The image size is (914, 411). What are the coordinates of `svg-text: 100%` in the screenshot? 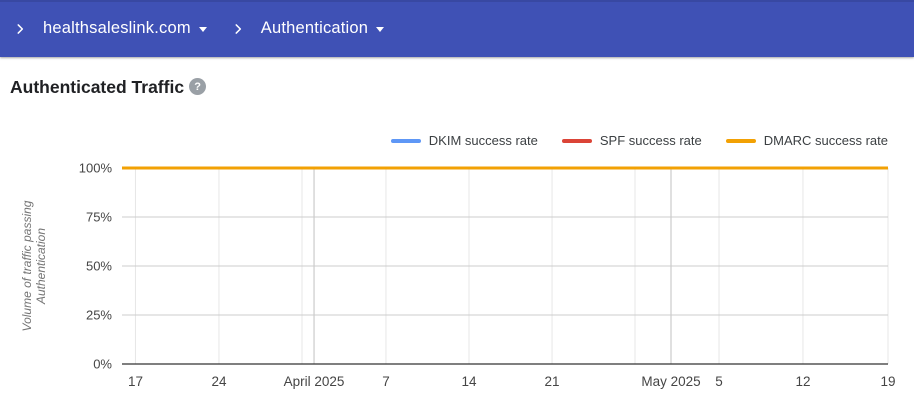 It's located at (96, 168).